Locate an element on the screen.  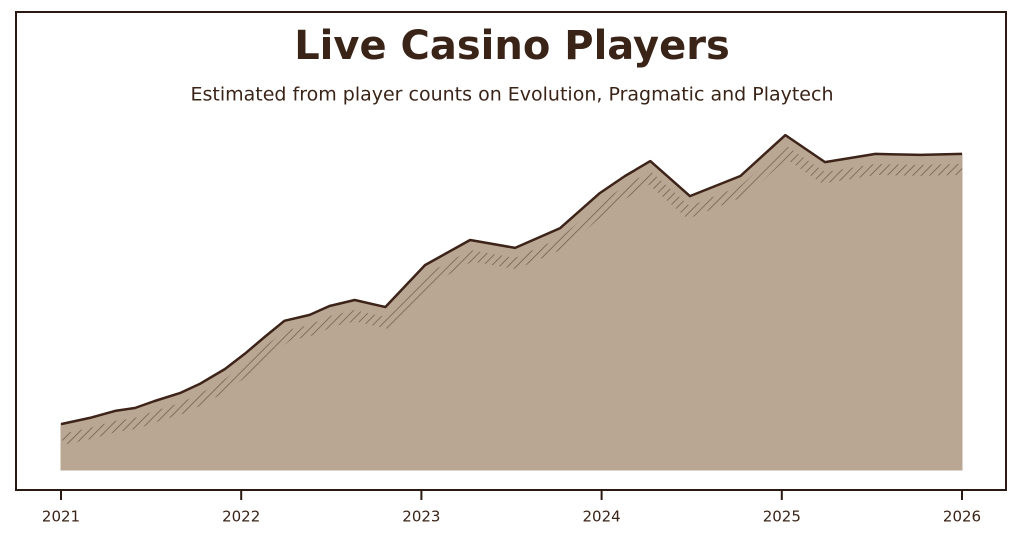
x-tick-label: 2024 is located at coordinates (602, 517).